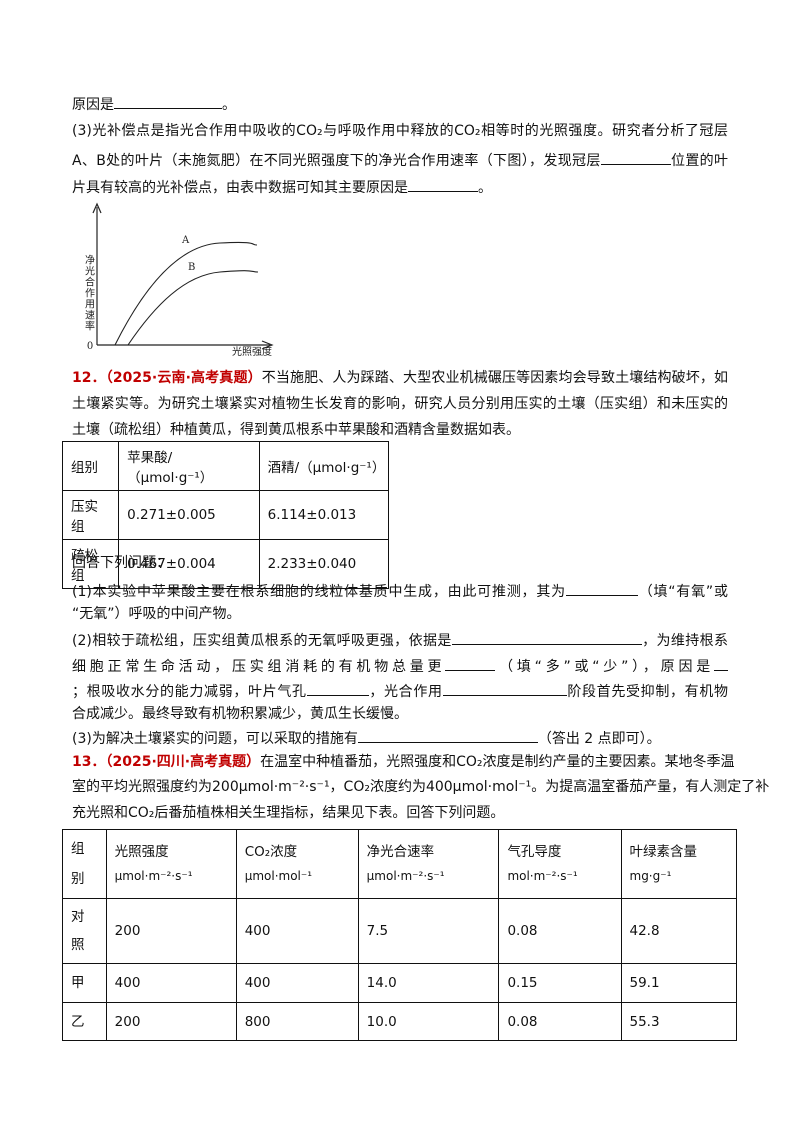  I want to click on table-row: 甲 400 400 14.0 0.15 59.1, so click(399, 983).